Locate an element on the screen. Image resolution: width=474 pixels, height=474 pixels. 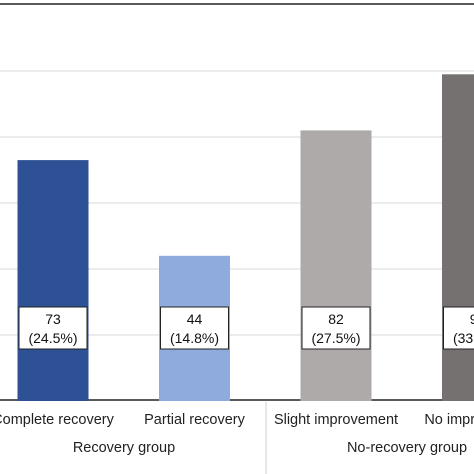
data-labels: 73 (24.5%) 44 (14.8%) 82 (27.5%) 99 (33.2%) is located at coordinates (246, 328).